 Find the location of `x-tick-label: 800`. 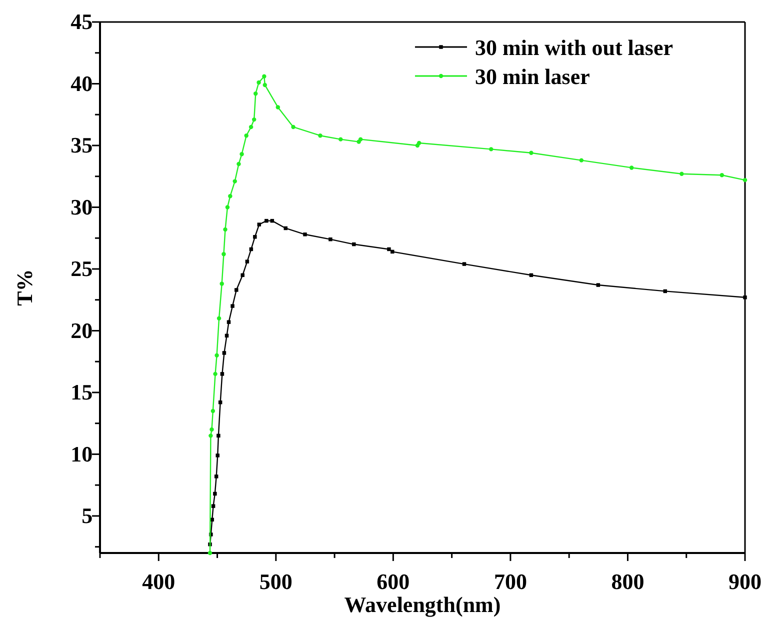

x-tick-label: 800 is located at coordinates (627, 581).